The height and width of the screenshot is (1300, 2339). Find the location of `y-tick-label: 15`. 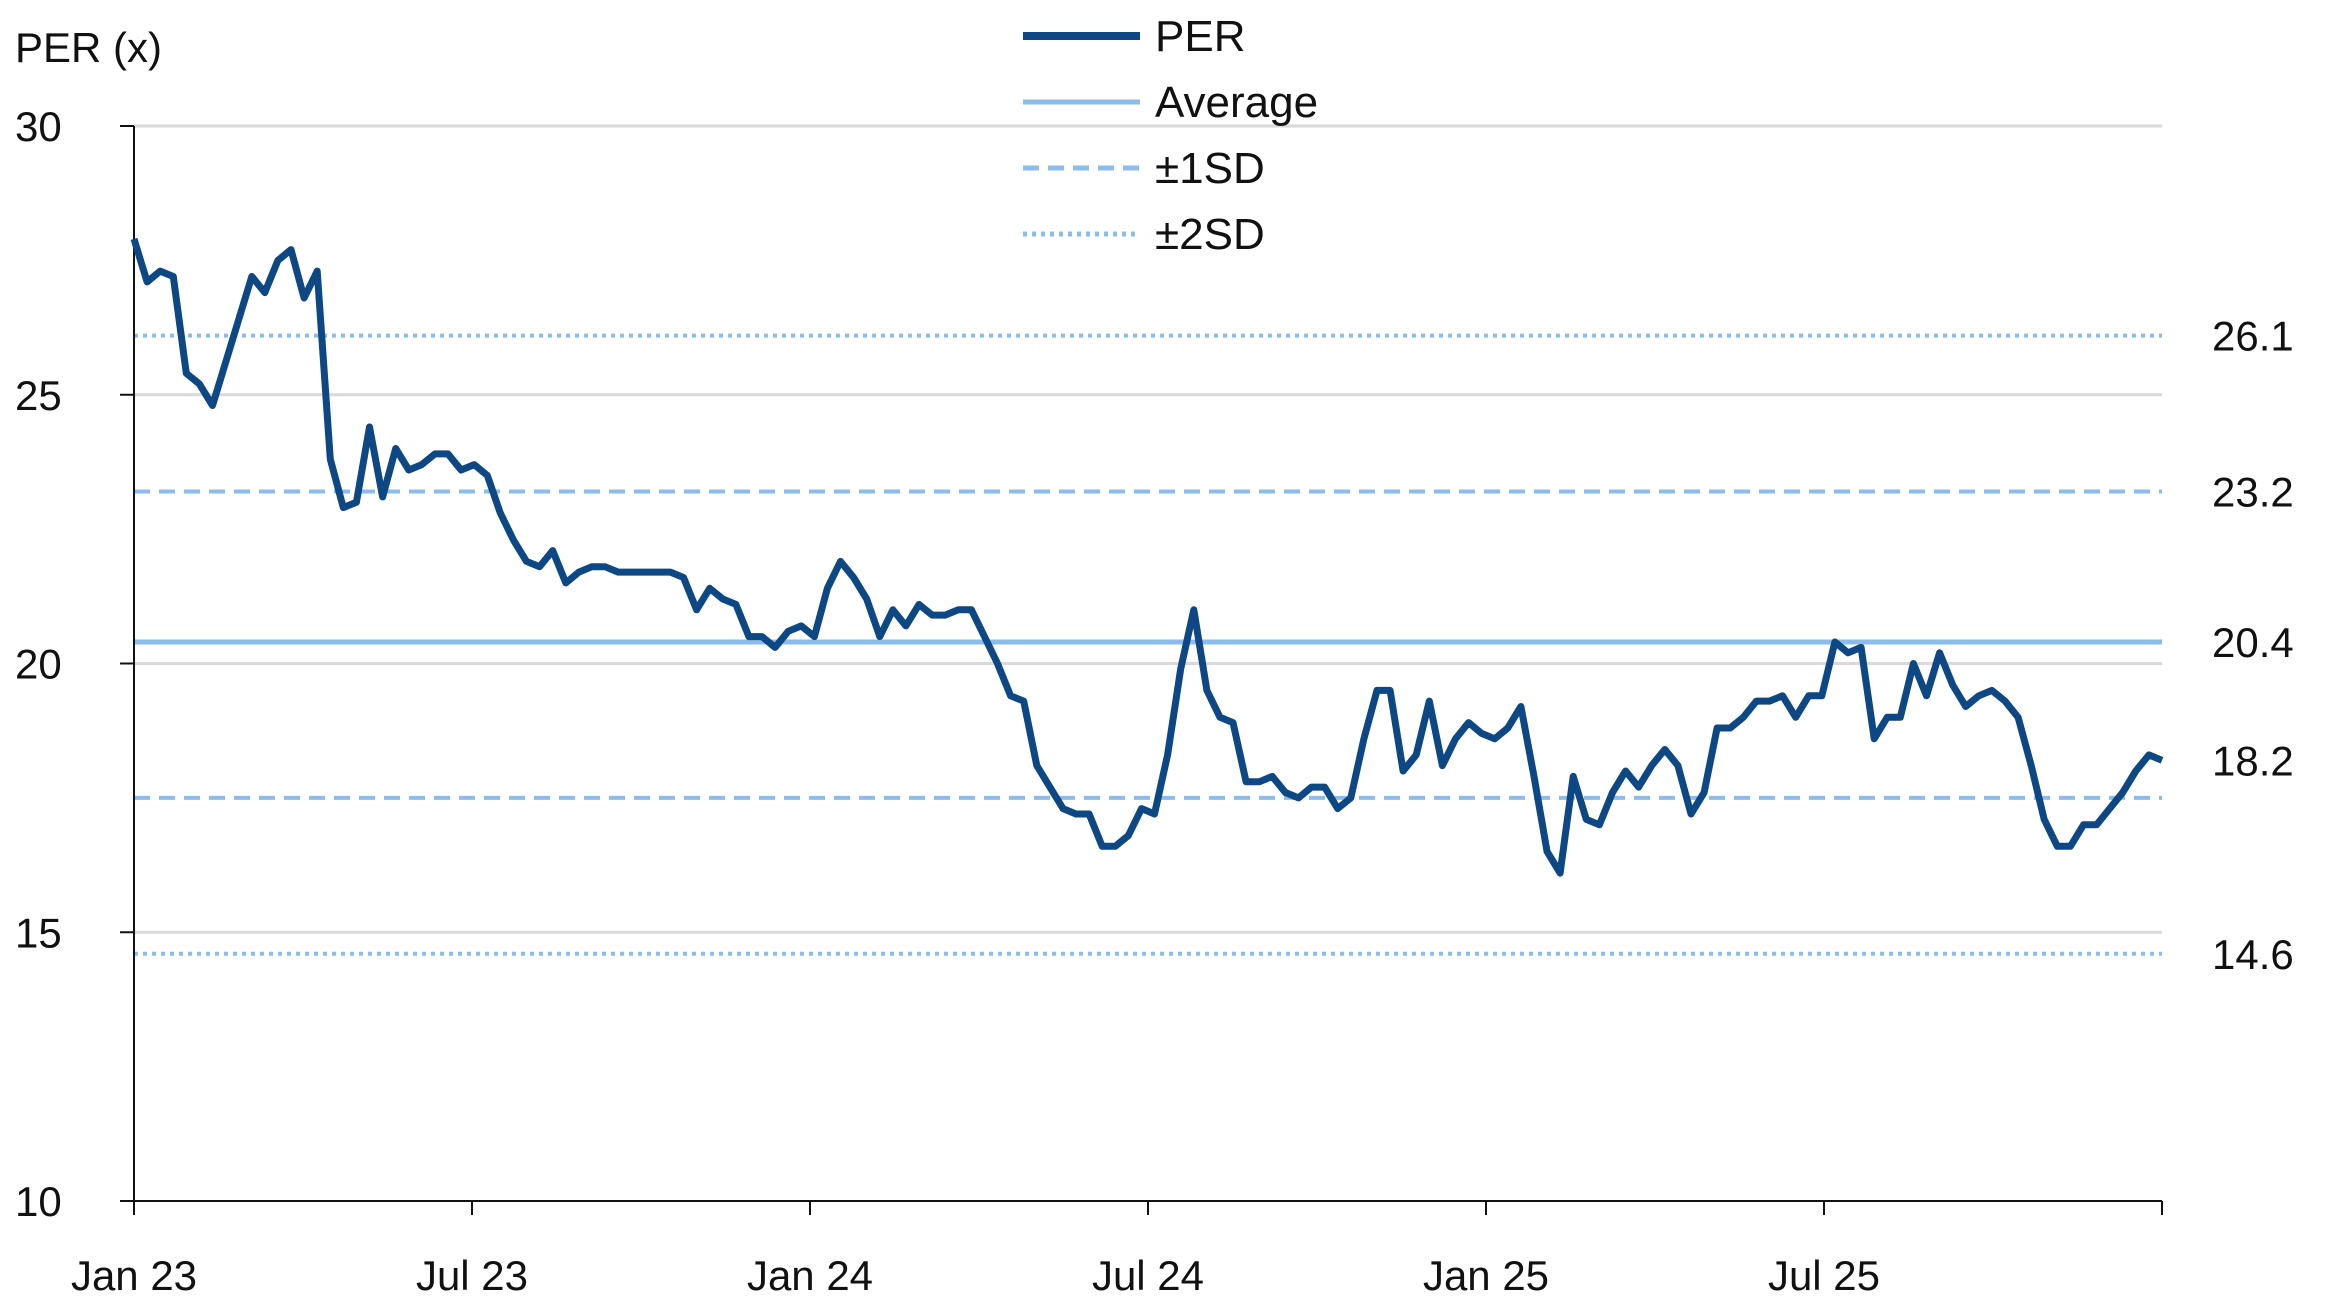

y-tick-label: 15 is located at coordinates (38, 932).